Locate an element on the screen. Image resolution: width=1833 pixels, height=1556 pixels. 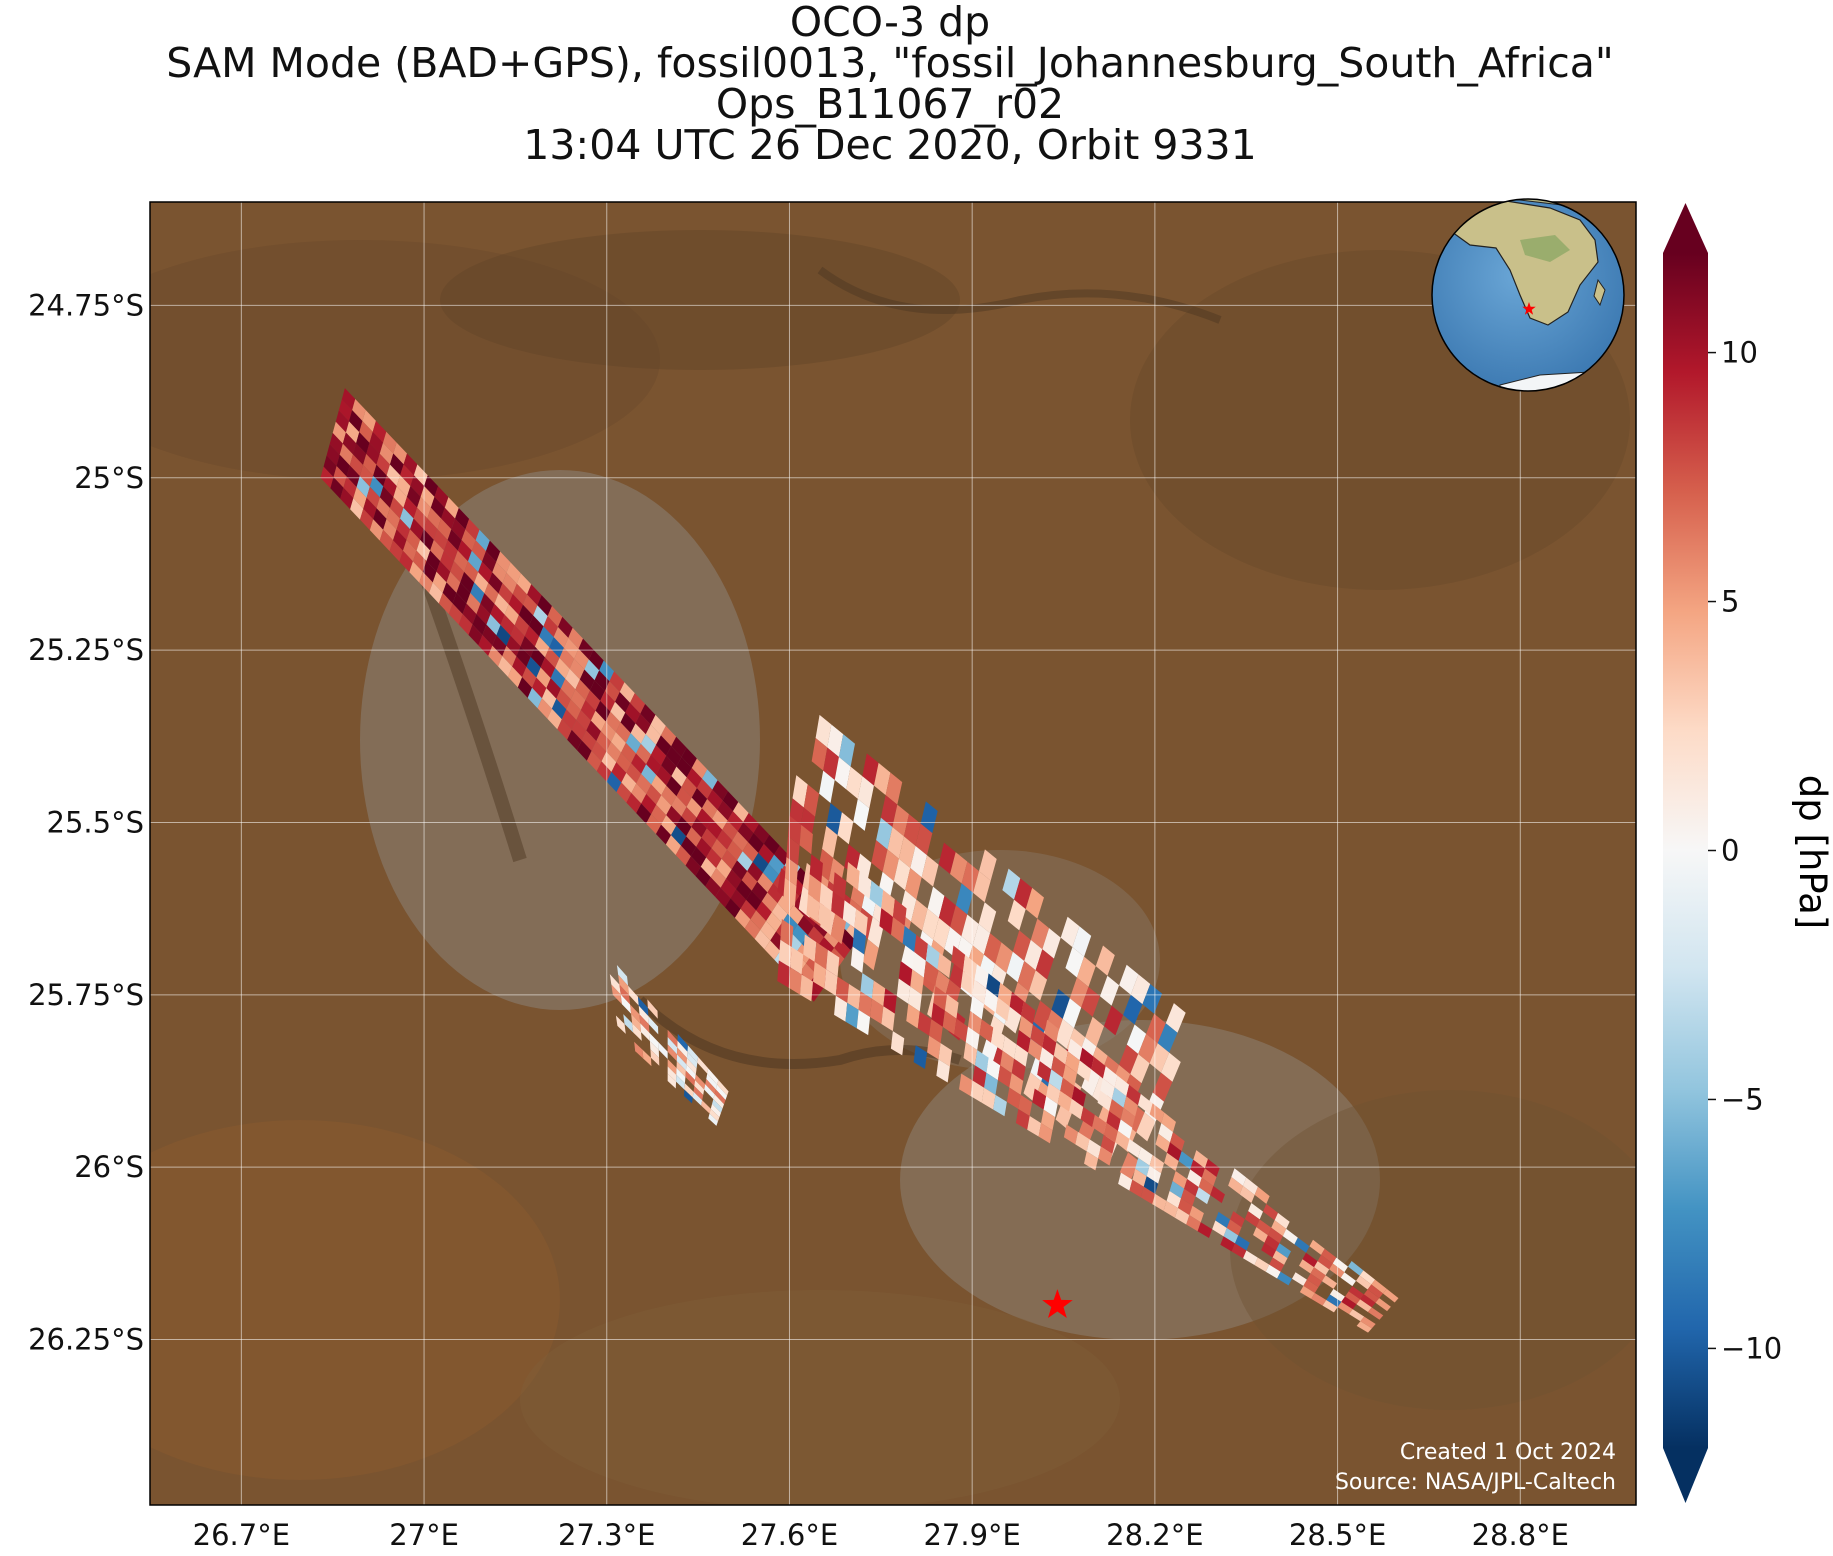
x-tick-label: 26.7°E is located at coordinates (241, 1535).